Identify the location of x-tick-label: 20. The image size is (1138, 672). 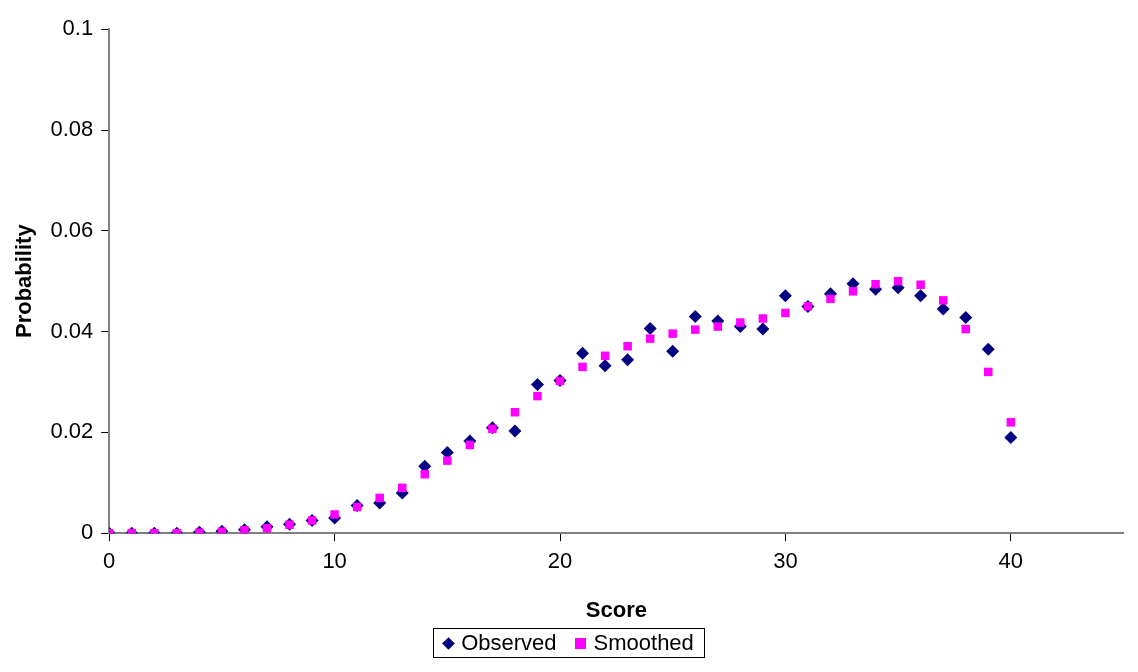
(560, 561).